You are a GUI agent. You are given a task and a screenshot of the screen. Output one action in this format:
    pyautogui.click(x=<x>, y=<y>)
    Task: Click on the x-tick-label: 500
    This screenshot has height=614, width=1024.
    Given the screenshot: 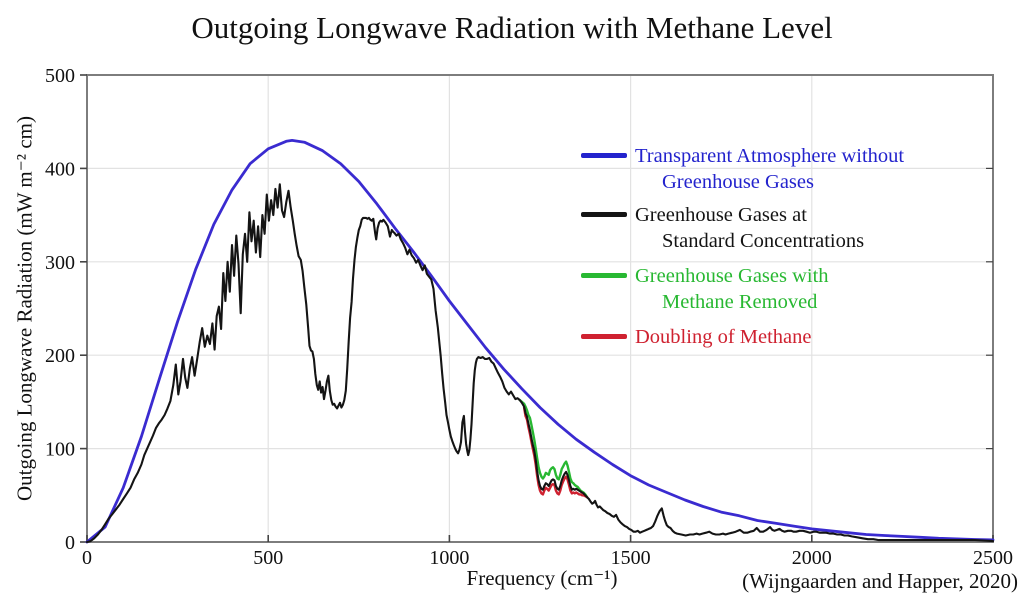 What is the action you would take?
    pyautogui.click(x=268, y=558)
    